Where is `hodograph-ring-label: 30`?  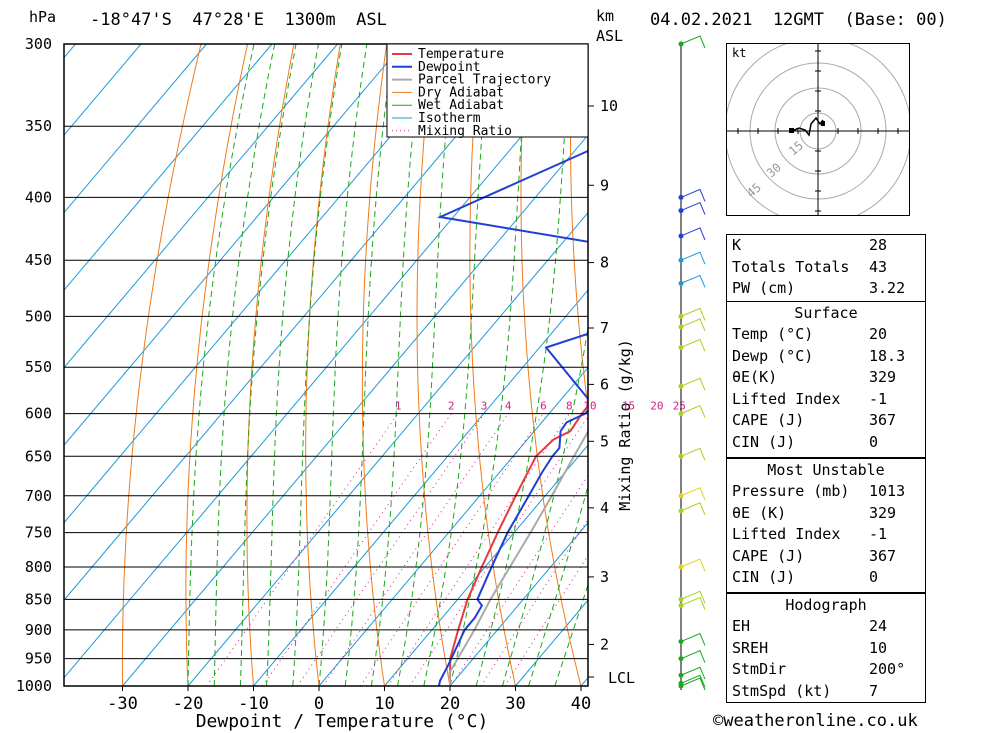
hodograph-ring-label: 30 is located at coordinates (774, 170).